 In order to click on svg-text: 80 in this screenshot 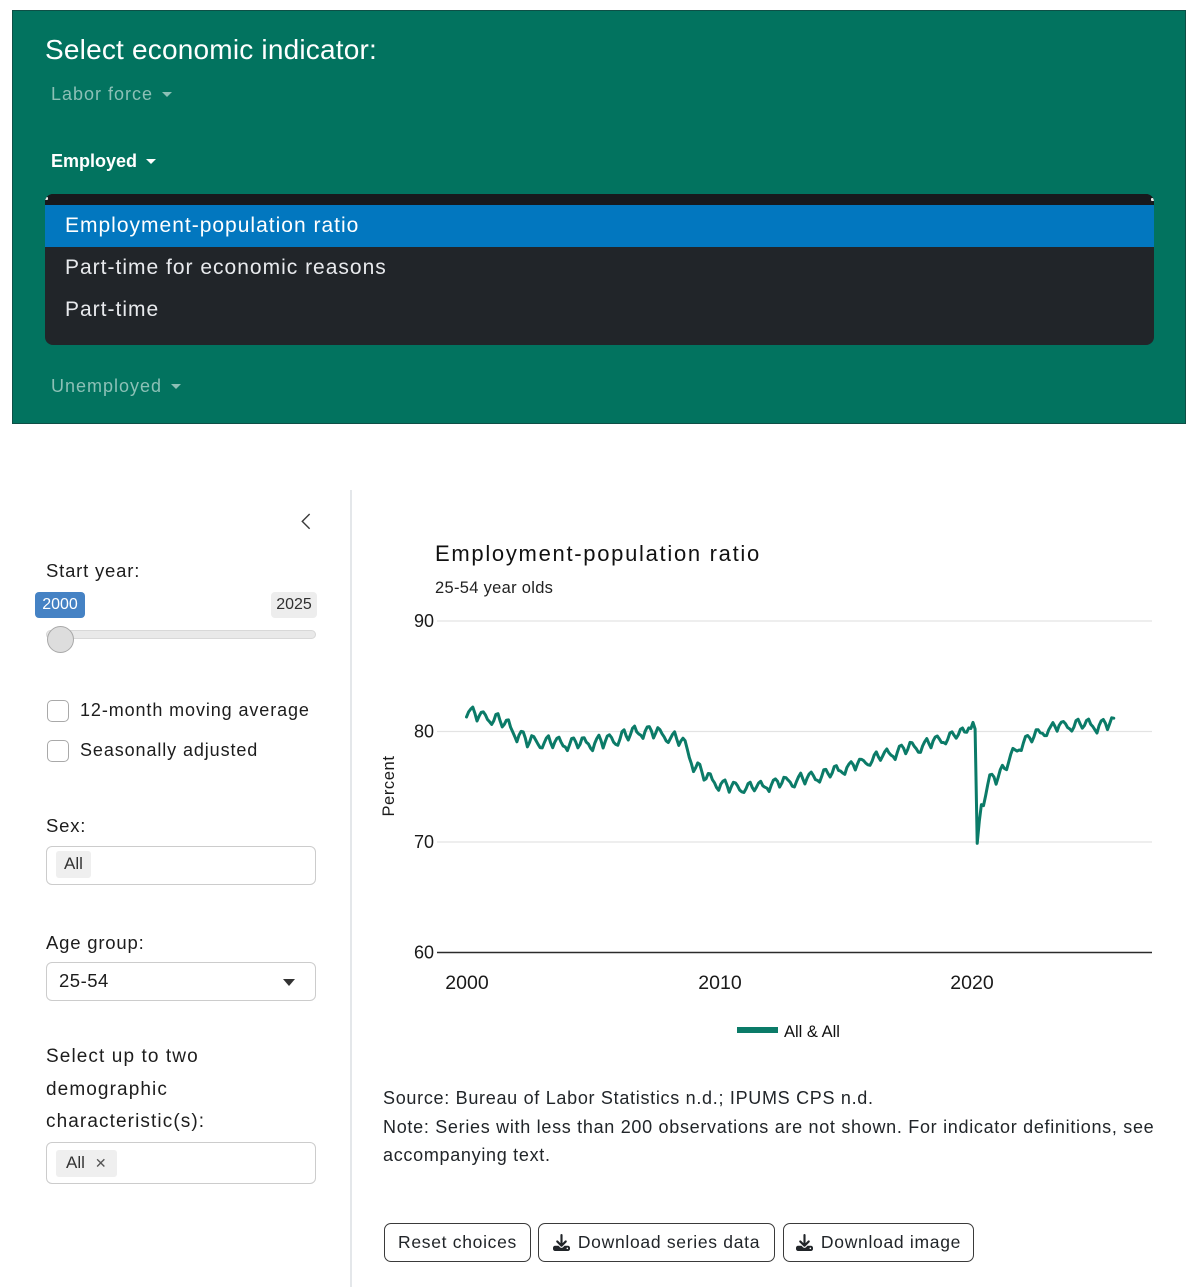, I will do `click(424, 732)`.